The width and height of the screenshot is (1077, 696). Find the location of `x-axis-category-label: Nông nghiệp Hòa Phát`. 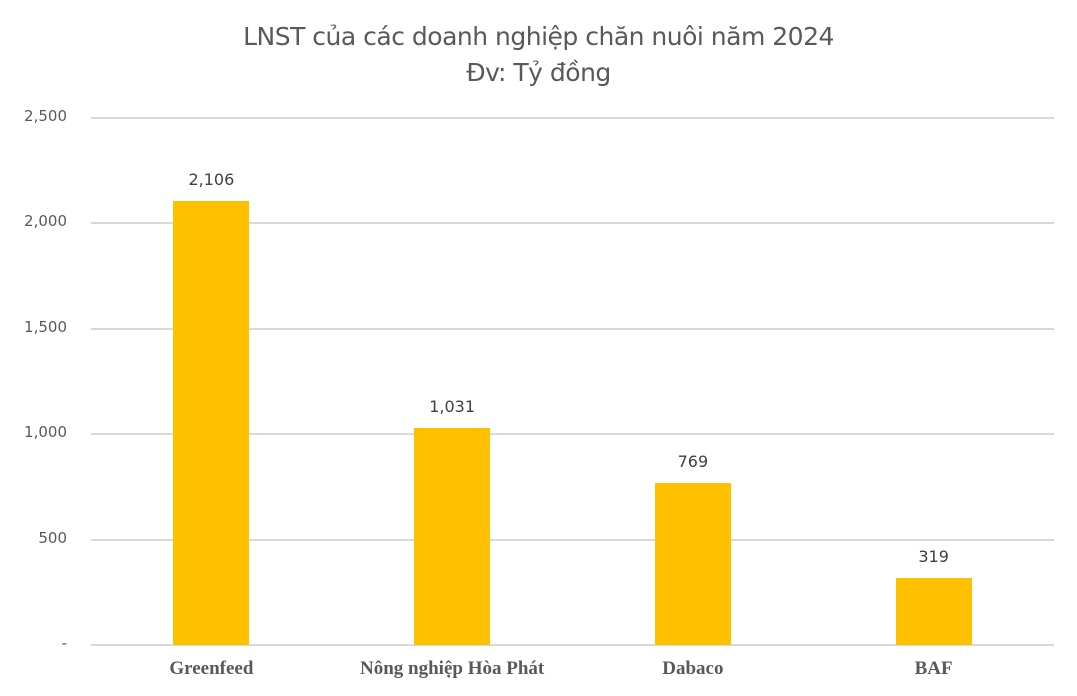

x-axis-category-label: Nông nghiệp Hòa Phát is located at coordinates (452, 668).